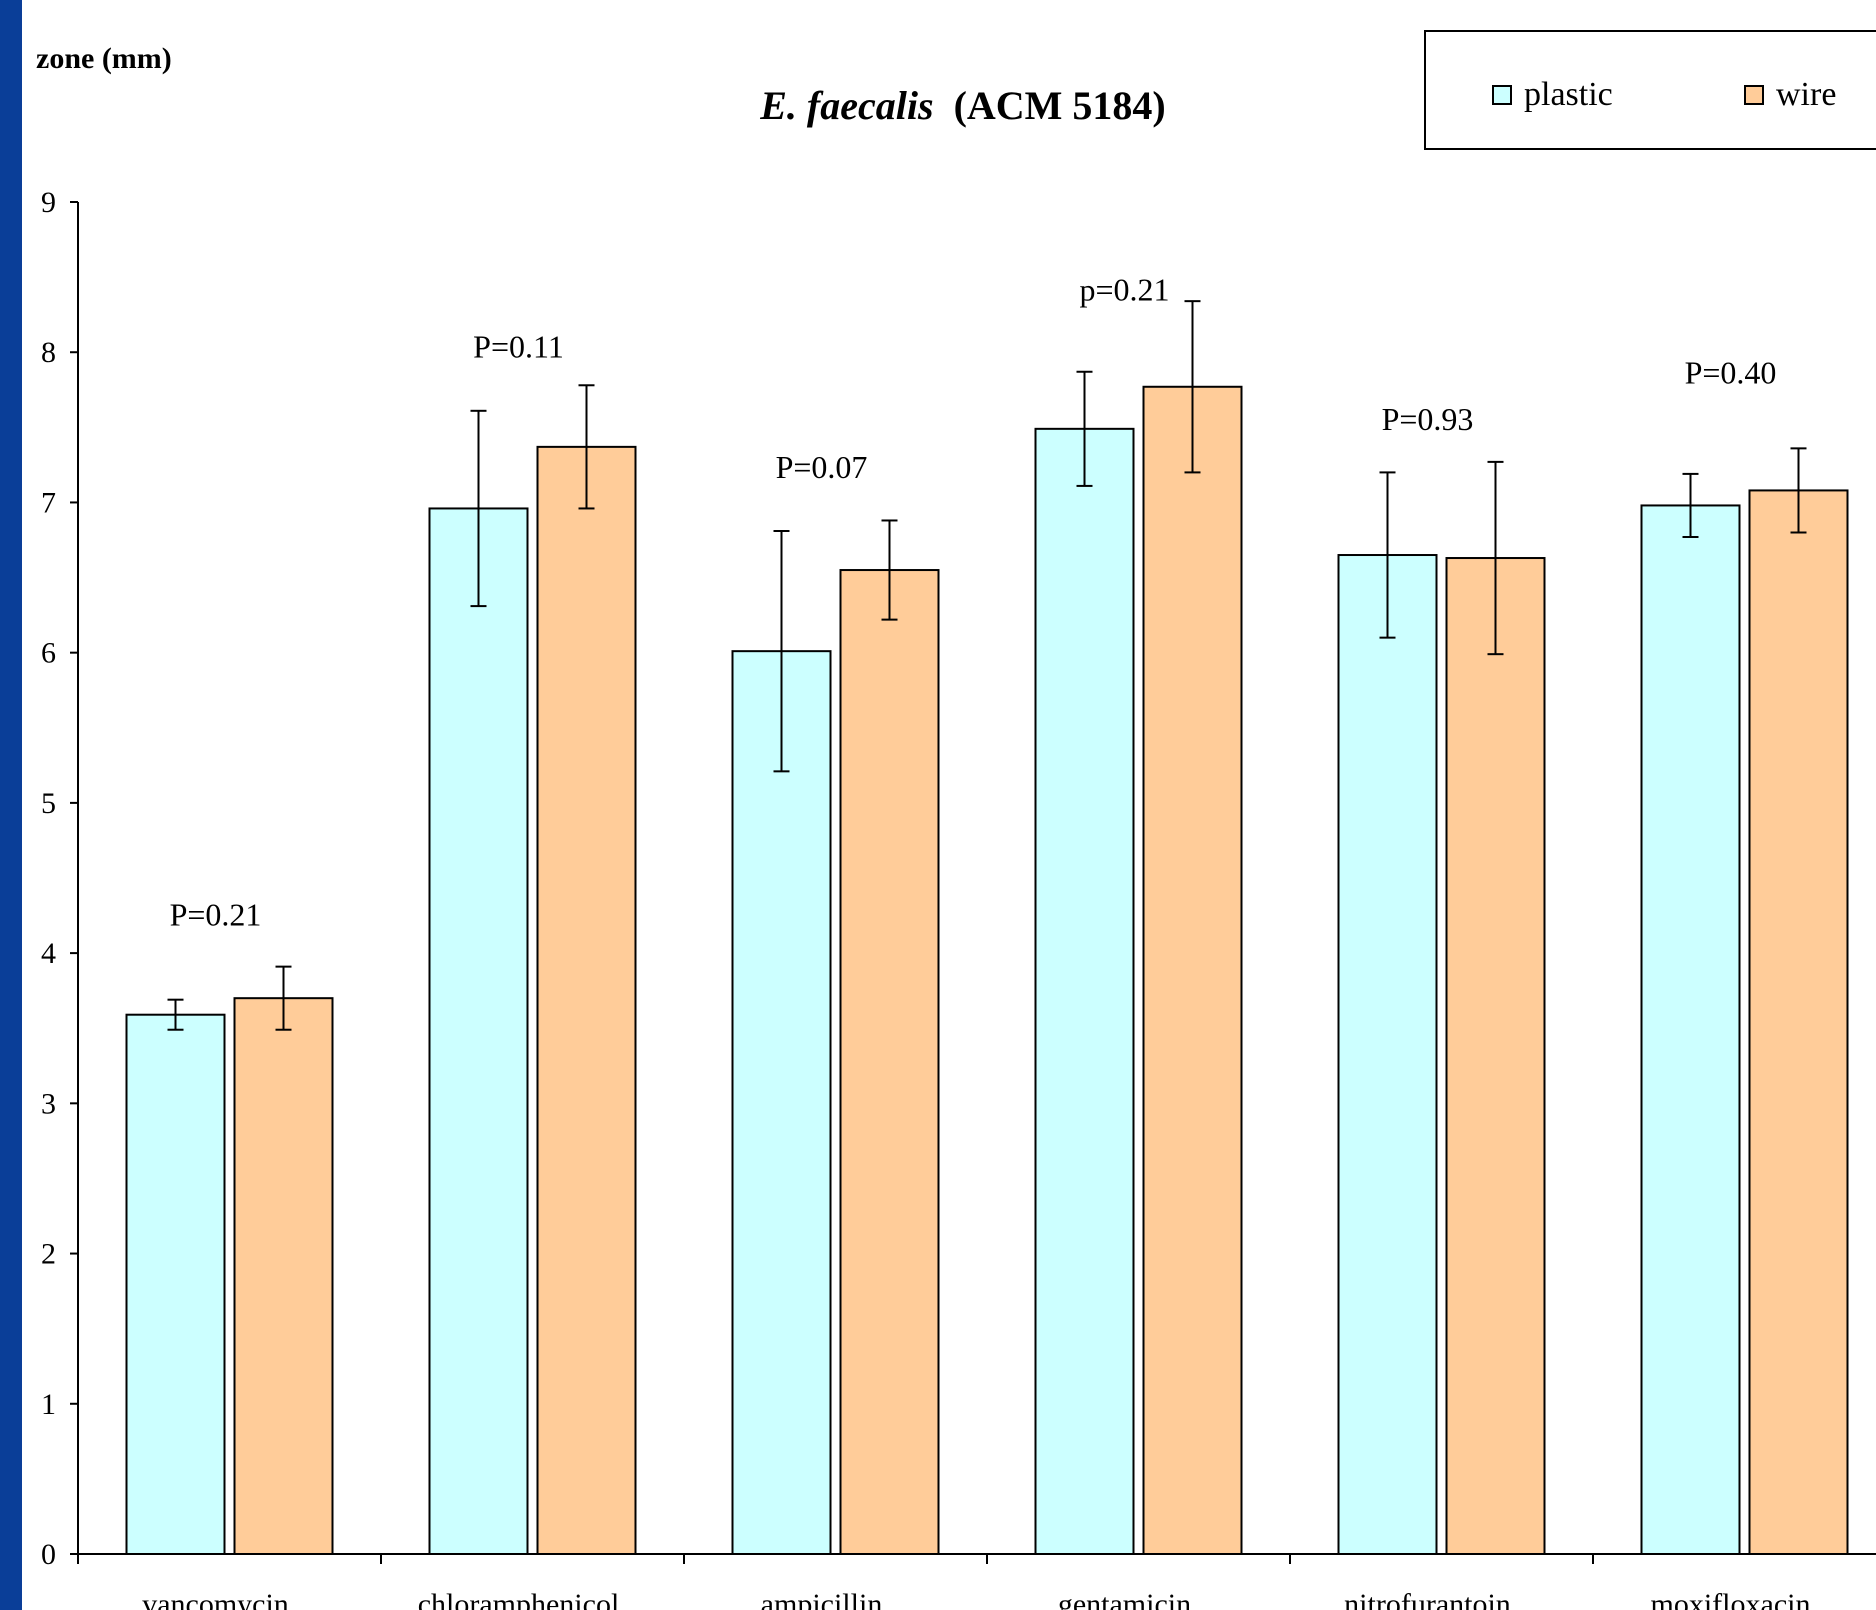 The width and height of the screenshot is (1876, 1610). What do you see at coordinates (478, 1031) in the screenshot?
I see `bar-plastic-chloramphenicol` at bounding box center [478, 1031].